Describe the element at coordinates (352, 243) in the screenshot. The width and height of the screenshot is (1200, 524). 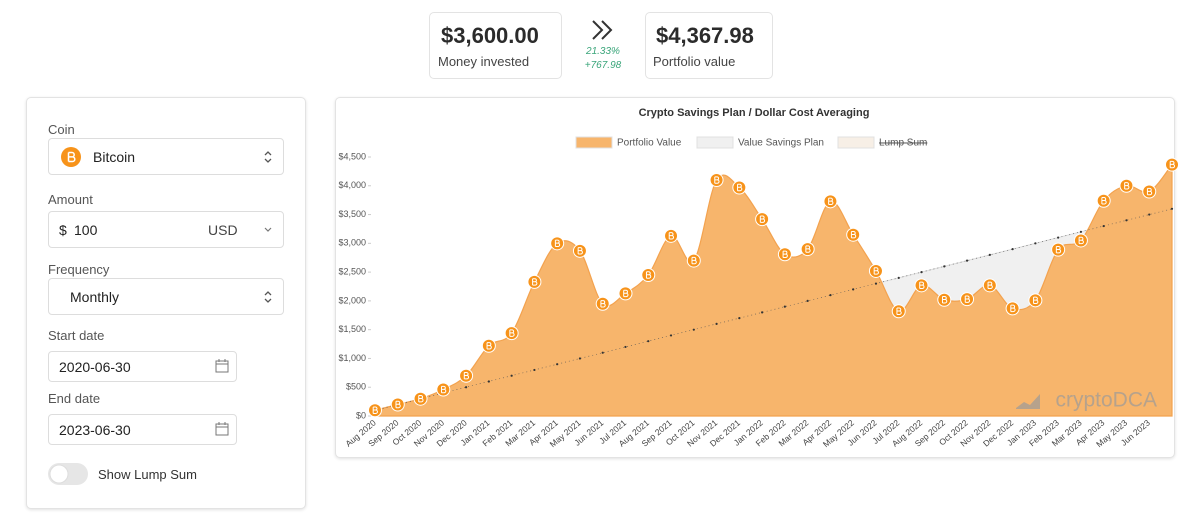
I see `y-tick-label: $3,000` at that location.